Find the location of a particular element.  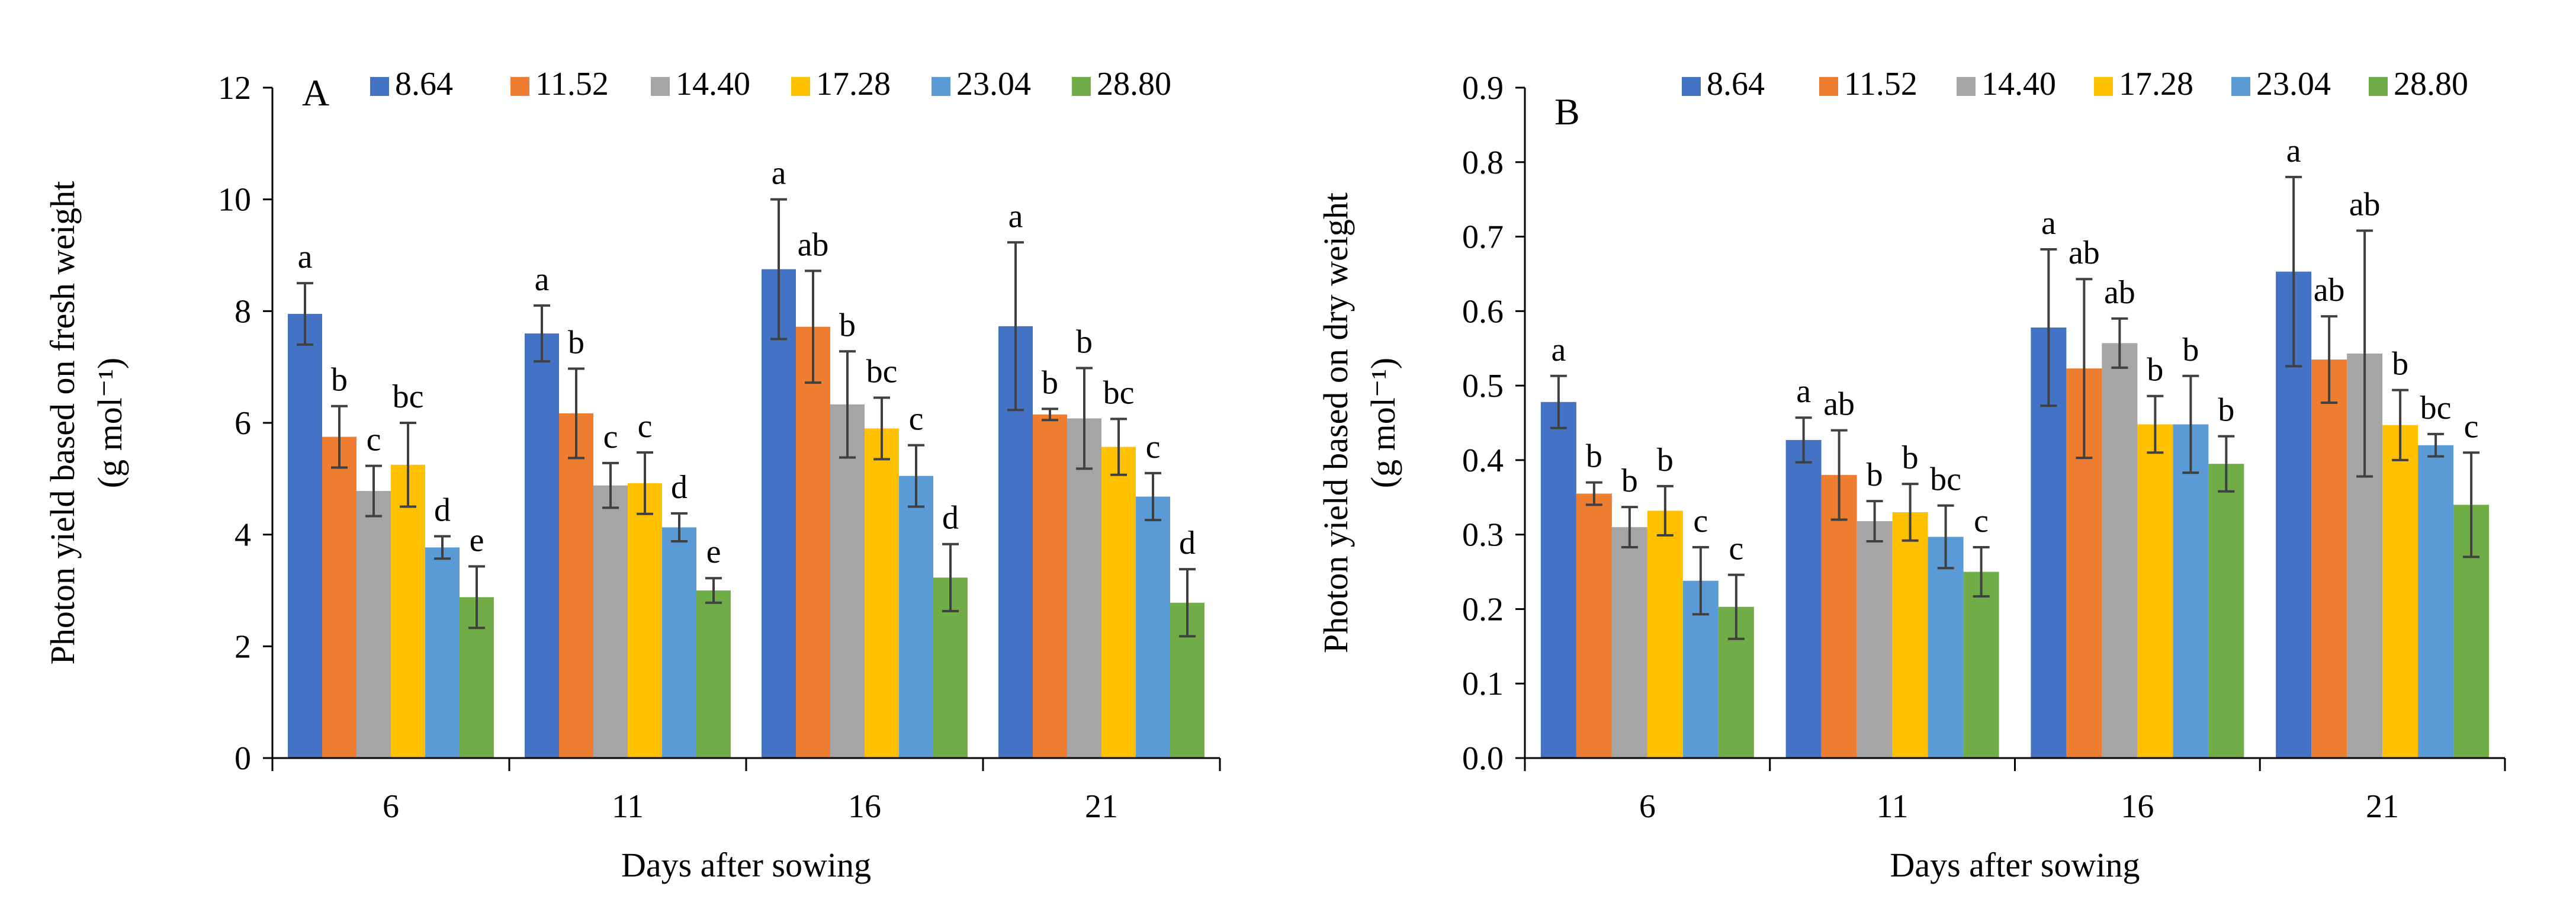

x-tick-label: 11 is located at coordinates (628, 806).